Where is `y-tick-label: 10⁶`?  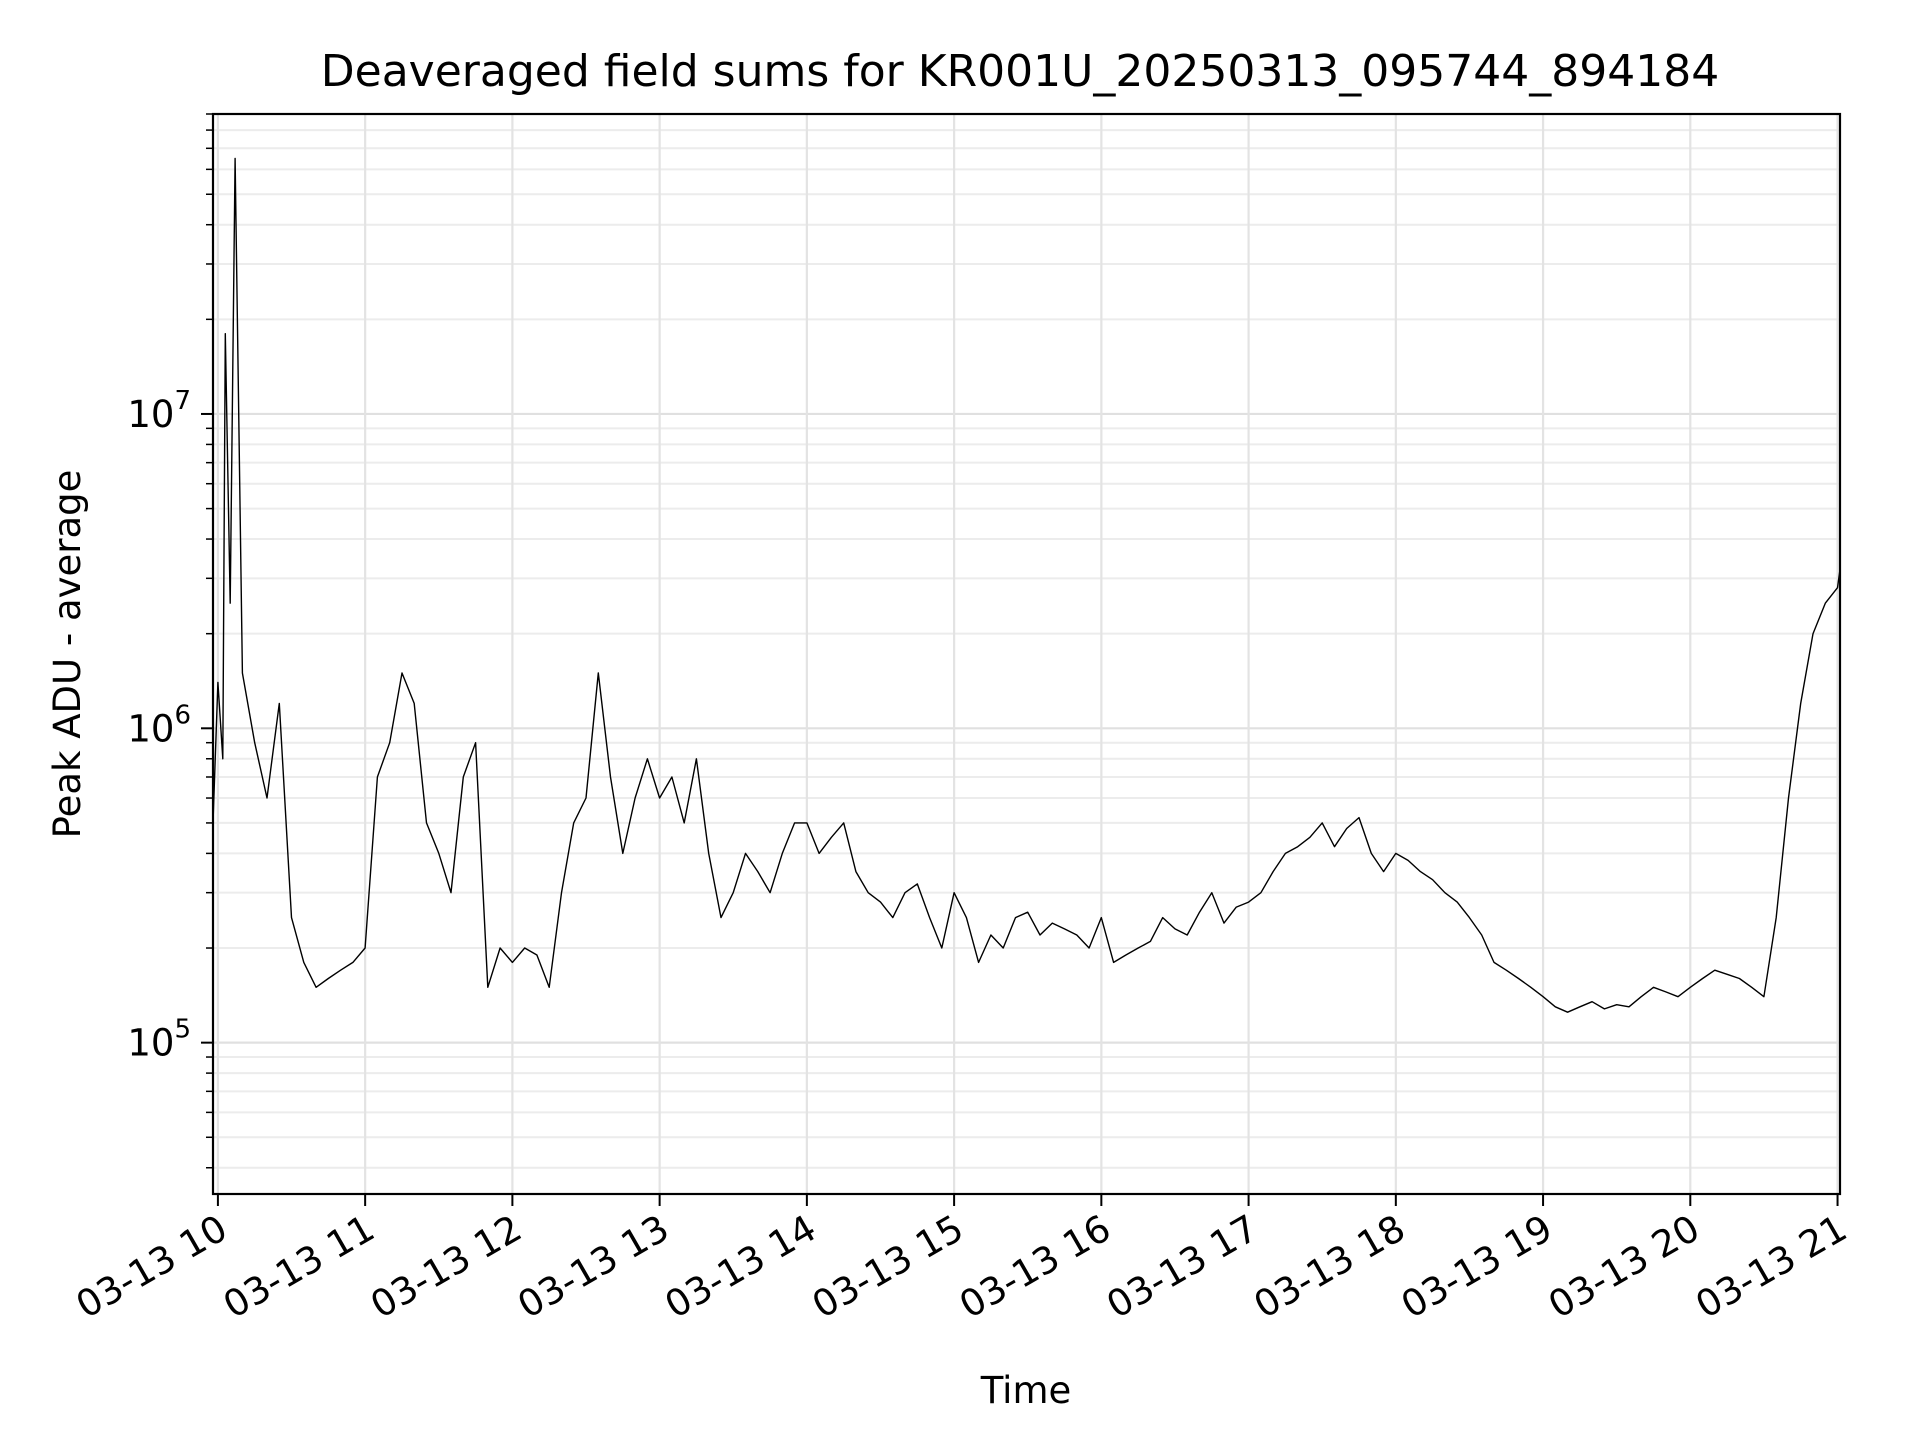
y-tick-label: 10⁶ is located at coordinates (159, 725).